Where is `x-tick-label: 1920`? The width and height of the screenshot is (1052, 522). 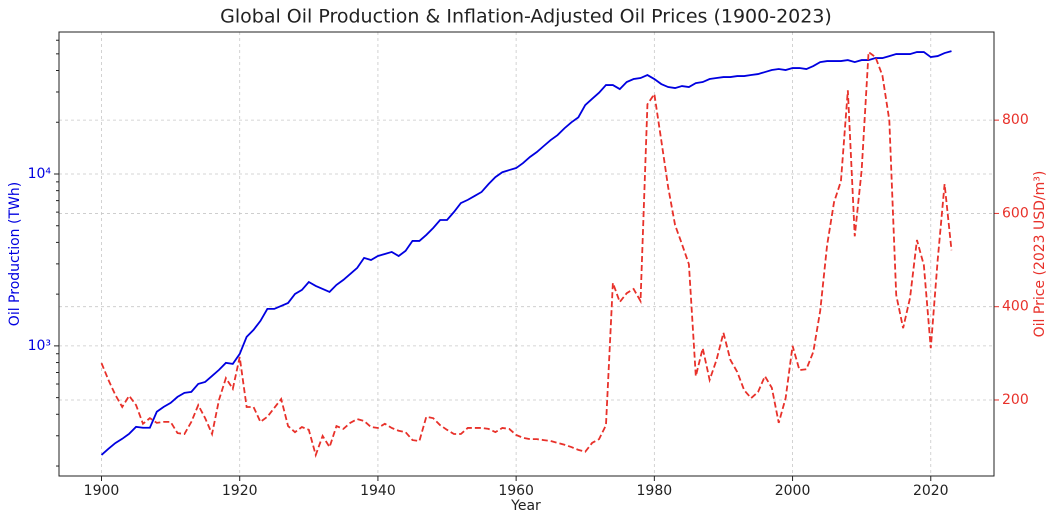 x-tick-label: 1920 is located at coordinates (240, 491).